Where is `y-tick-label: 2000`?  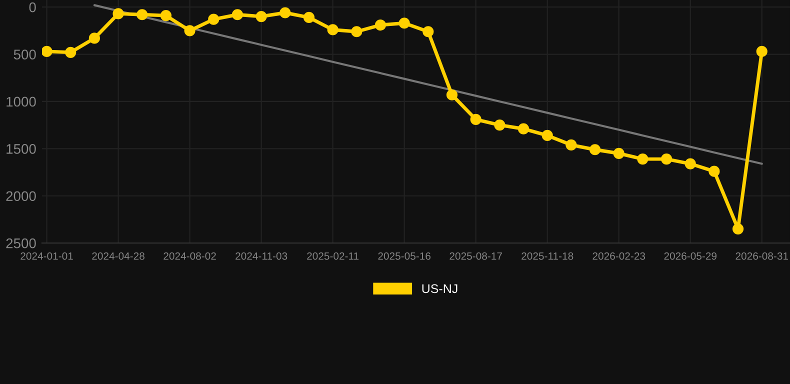
y-tick-label: 2000 is located at coordinates (21, 196).